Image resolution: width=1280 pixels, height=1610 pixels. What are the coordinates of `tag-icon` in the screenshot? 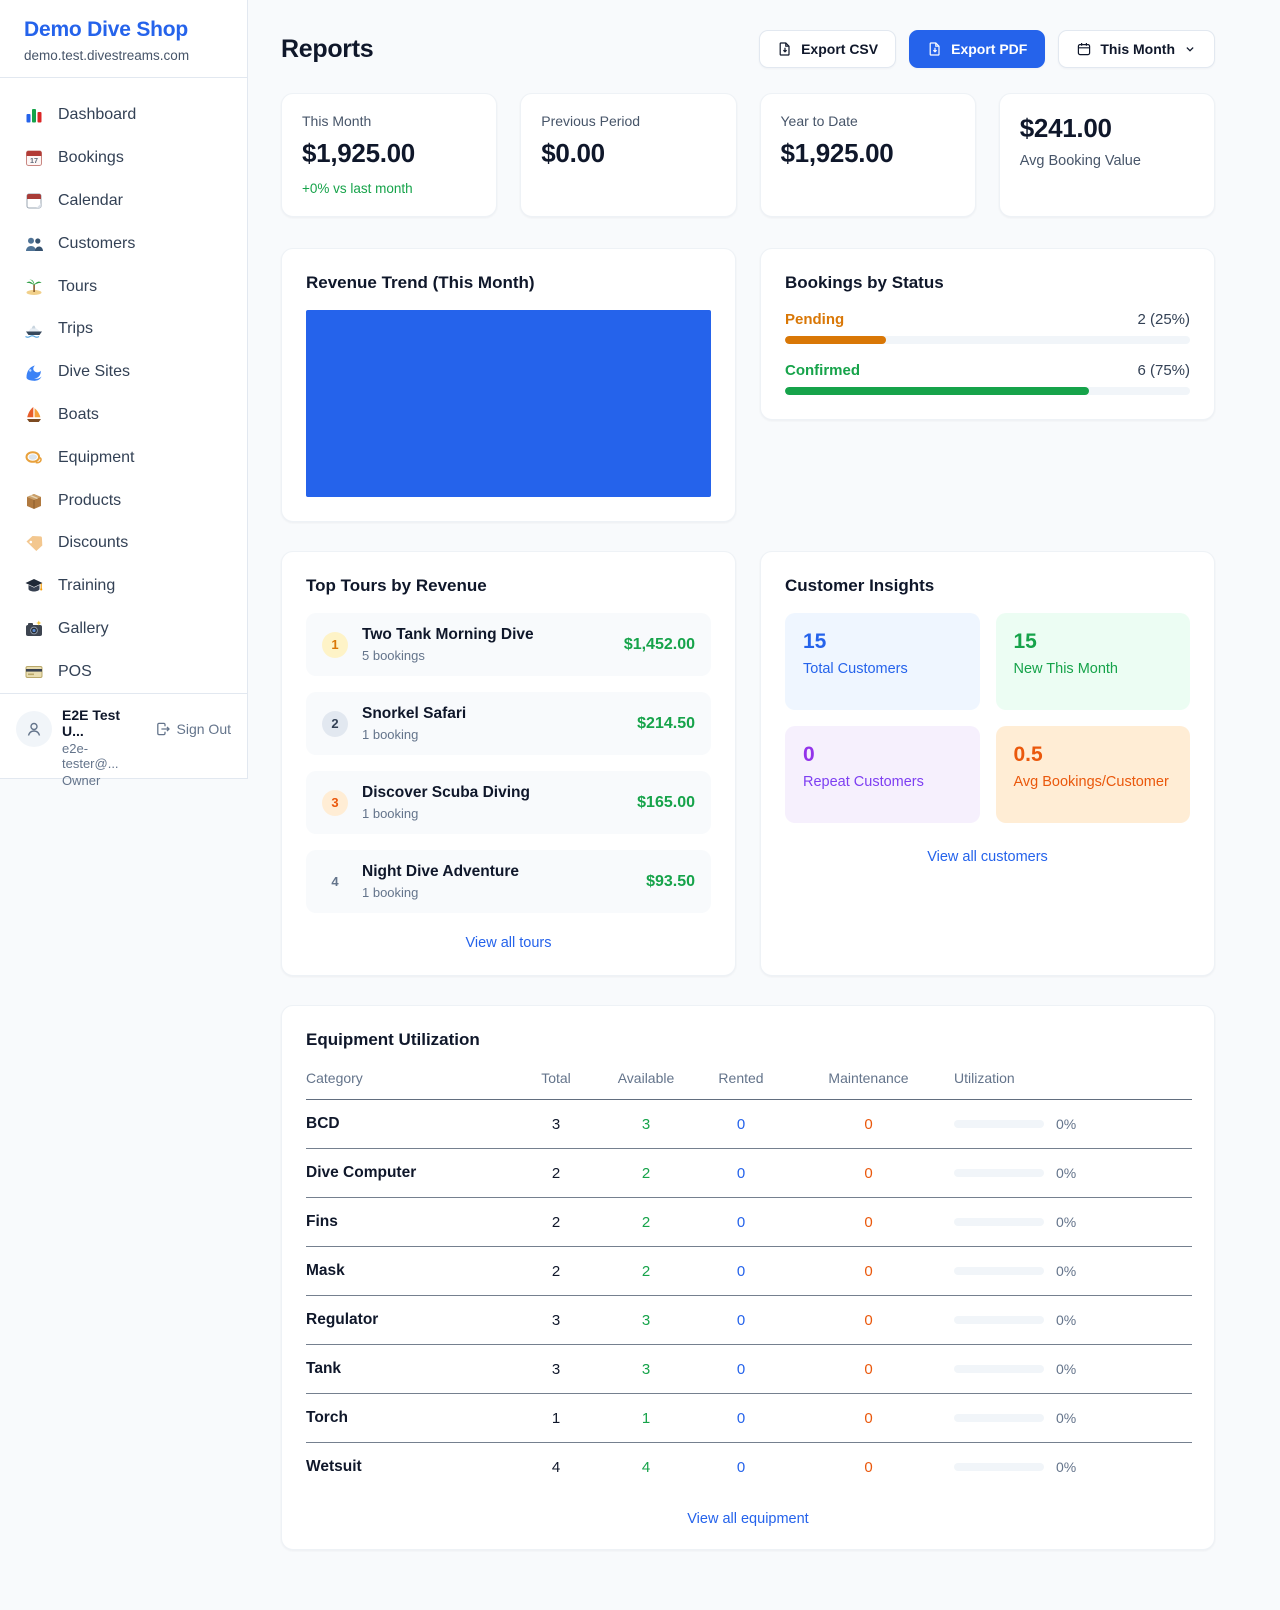 It's located at (34, 543).